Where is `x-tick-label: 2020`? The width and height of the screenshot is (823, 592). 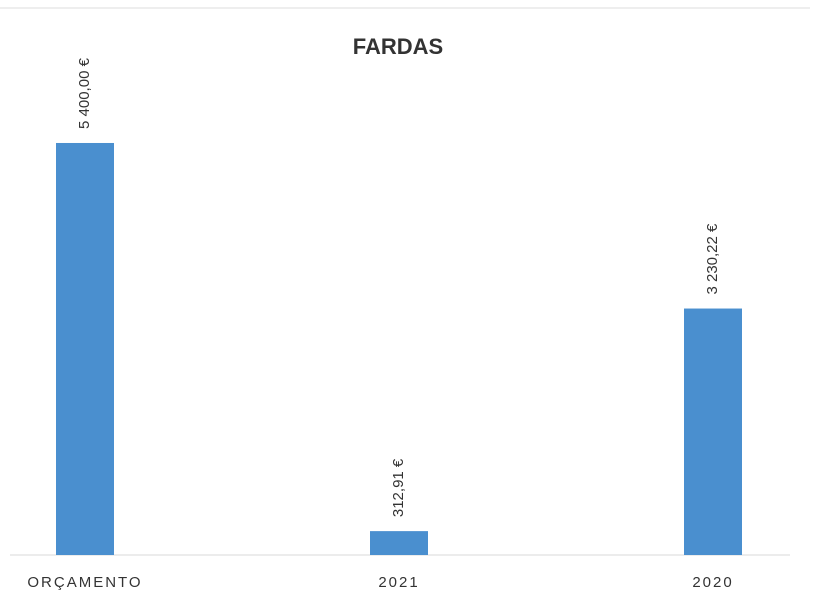
x-tick-label: 2020 is located at coordinates (712, 582).